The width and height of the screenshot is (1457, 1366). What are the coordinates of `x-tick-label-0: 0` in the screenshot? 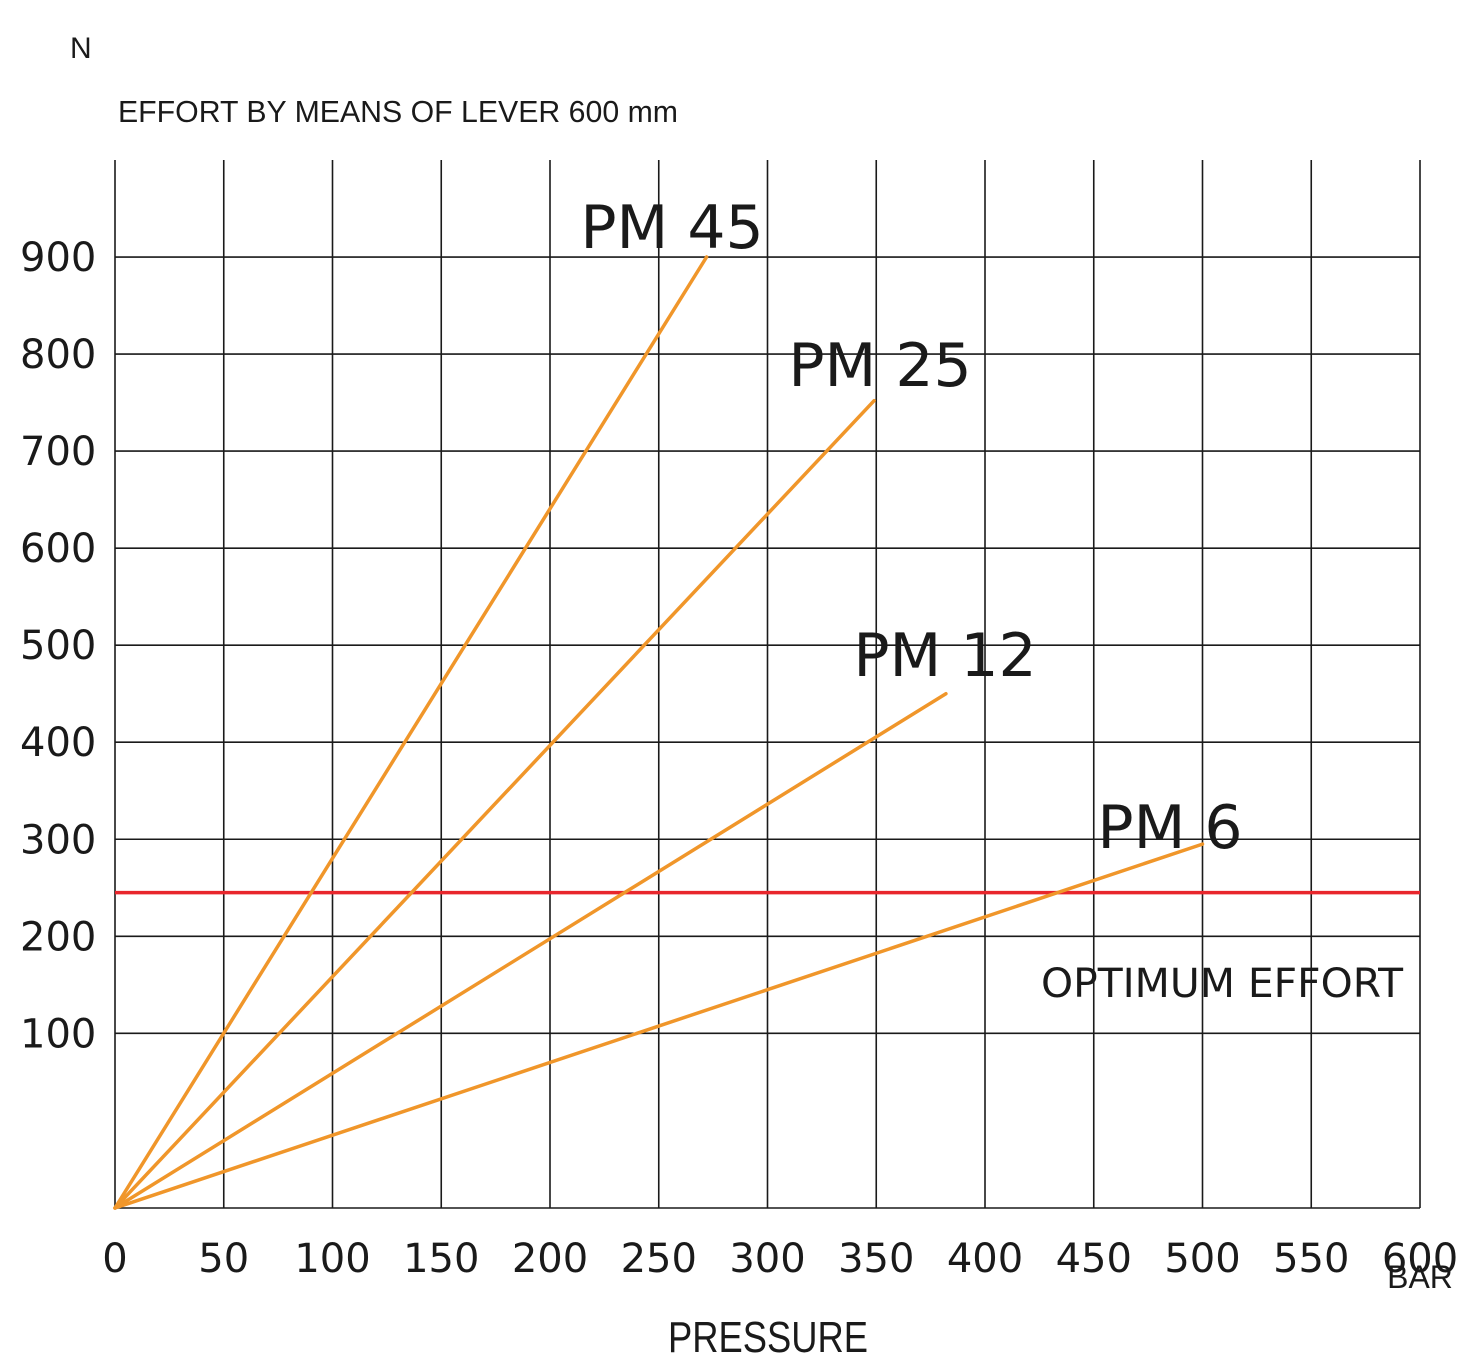 It's located at (114, 1259).